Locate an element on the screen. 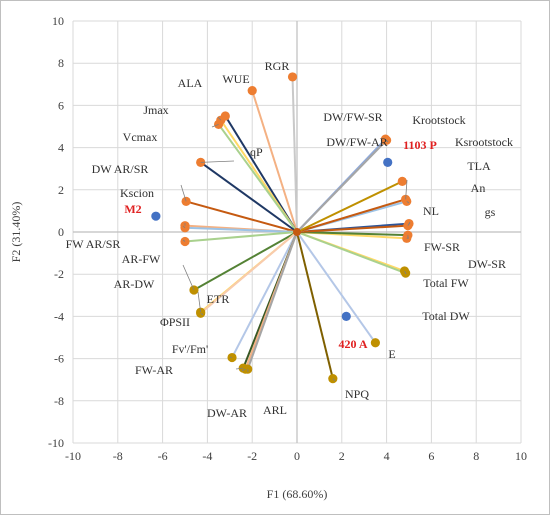 The height and width of the screenshot is (515, 550). variable-label: gs is located at coordinates (490, 212).